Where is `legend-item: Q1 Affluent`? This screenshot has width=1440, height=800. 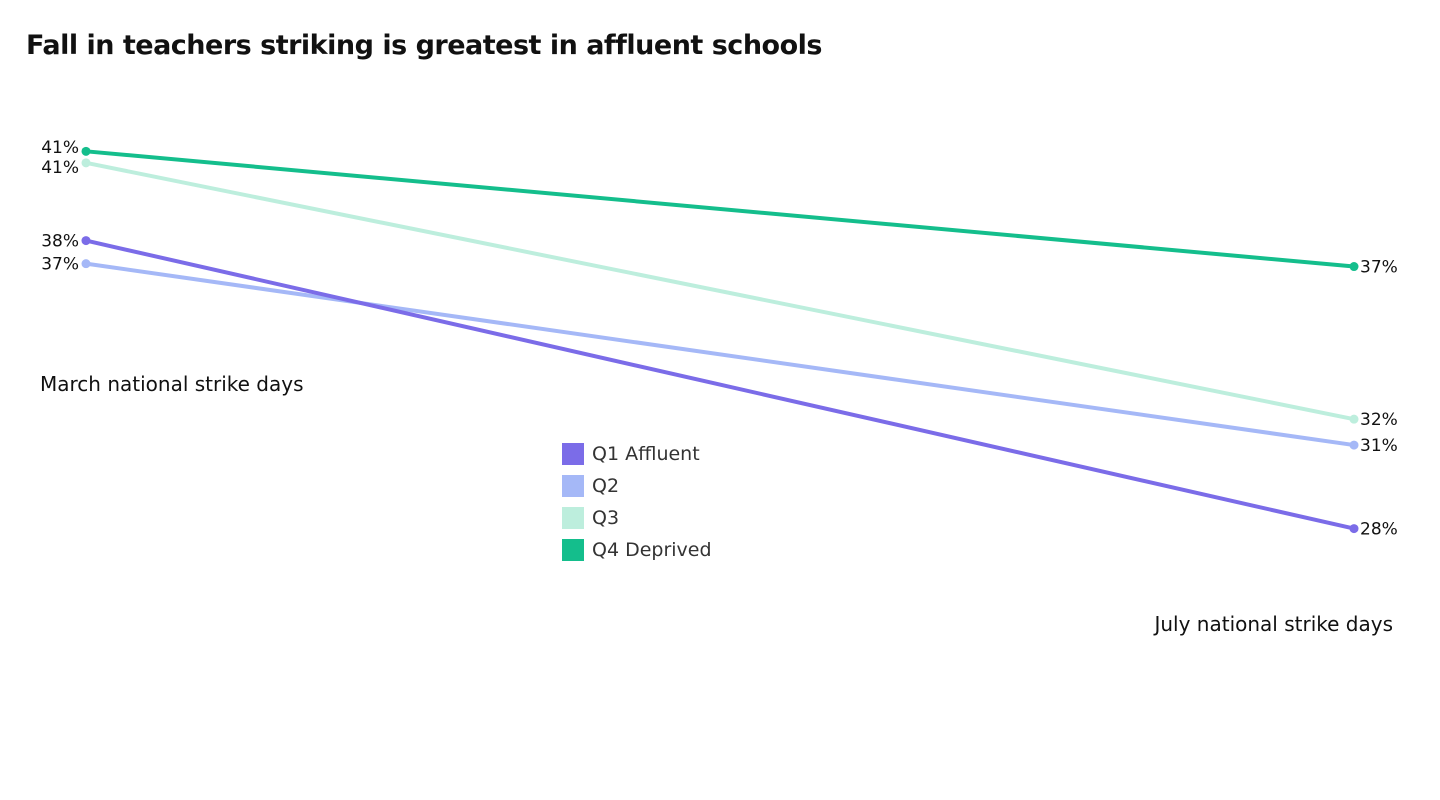
legend-item: Q1 Affluent is located at coordinates (637, 454).